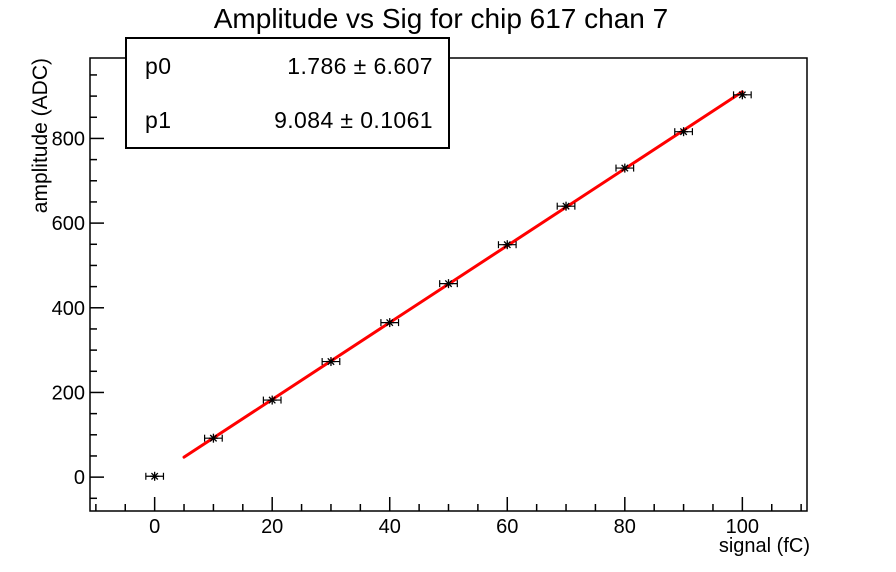 The width and height of the screenshot is (896, 572). I want to click on fit-param-value: 1.786 ± 6.607, so click(360, 65).